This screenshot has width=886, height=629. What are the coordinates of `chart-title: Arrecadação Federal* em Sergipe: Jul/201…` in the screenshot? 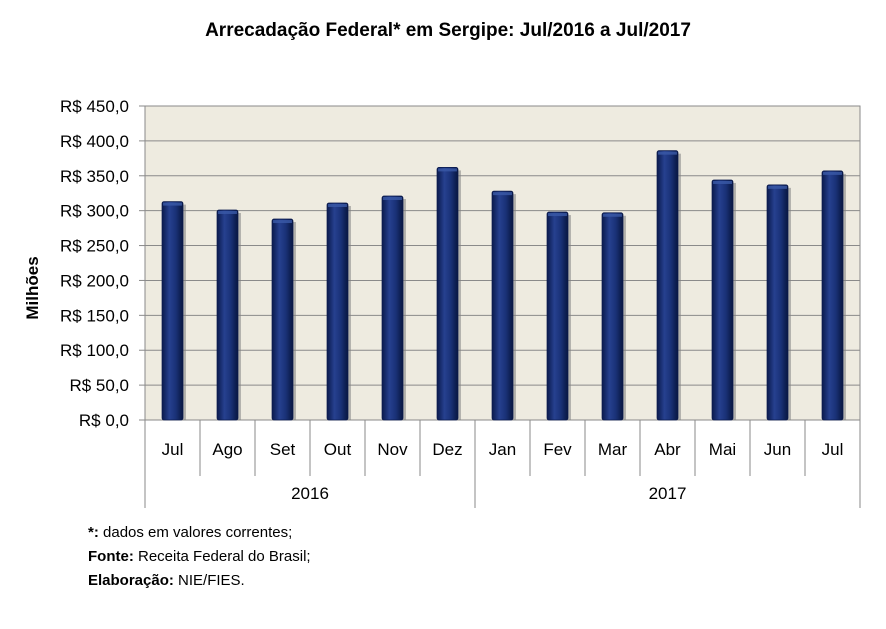 It's located at (448, 30).